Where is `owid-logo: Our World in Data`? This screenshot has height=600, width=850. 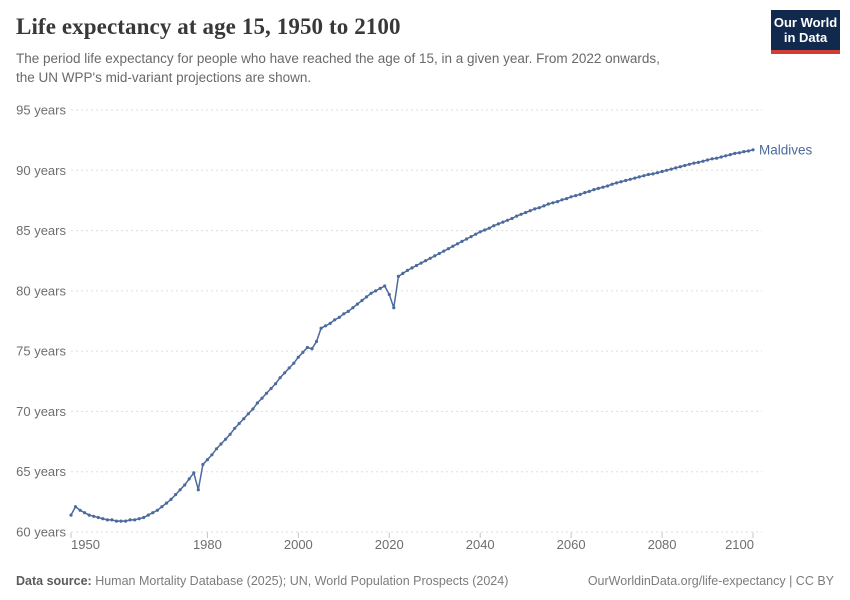
owid-logo: Our World in Data is located at coordinates (805, 32).